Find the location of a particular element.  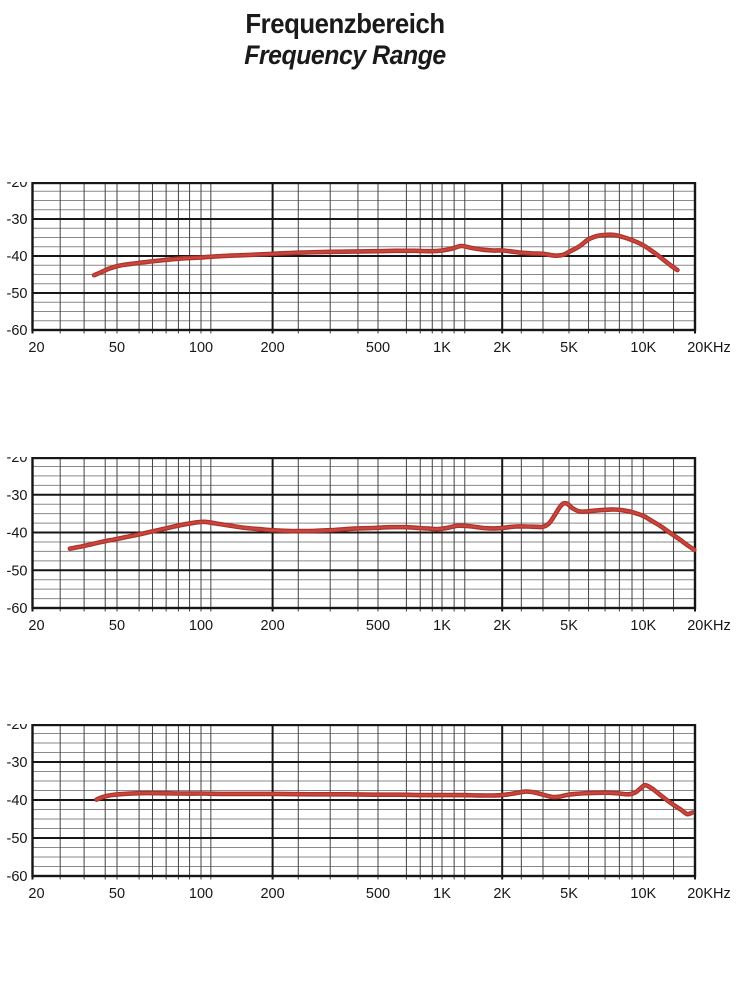

title-english: Frequency Range is located at coordinates (345, 55).